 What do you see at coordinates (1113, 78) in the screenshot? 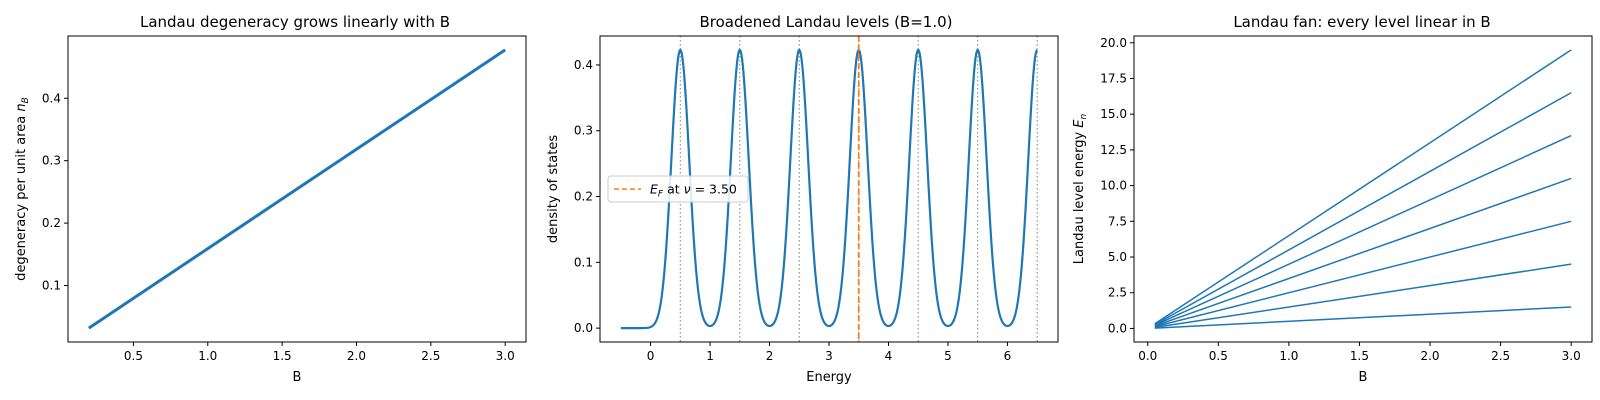
I see `y-tick-label: 17.5` at bounding box center [1113, 78].